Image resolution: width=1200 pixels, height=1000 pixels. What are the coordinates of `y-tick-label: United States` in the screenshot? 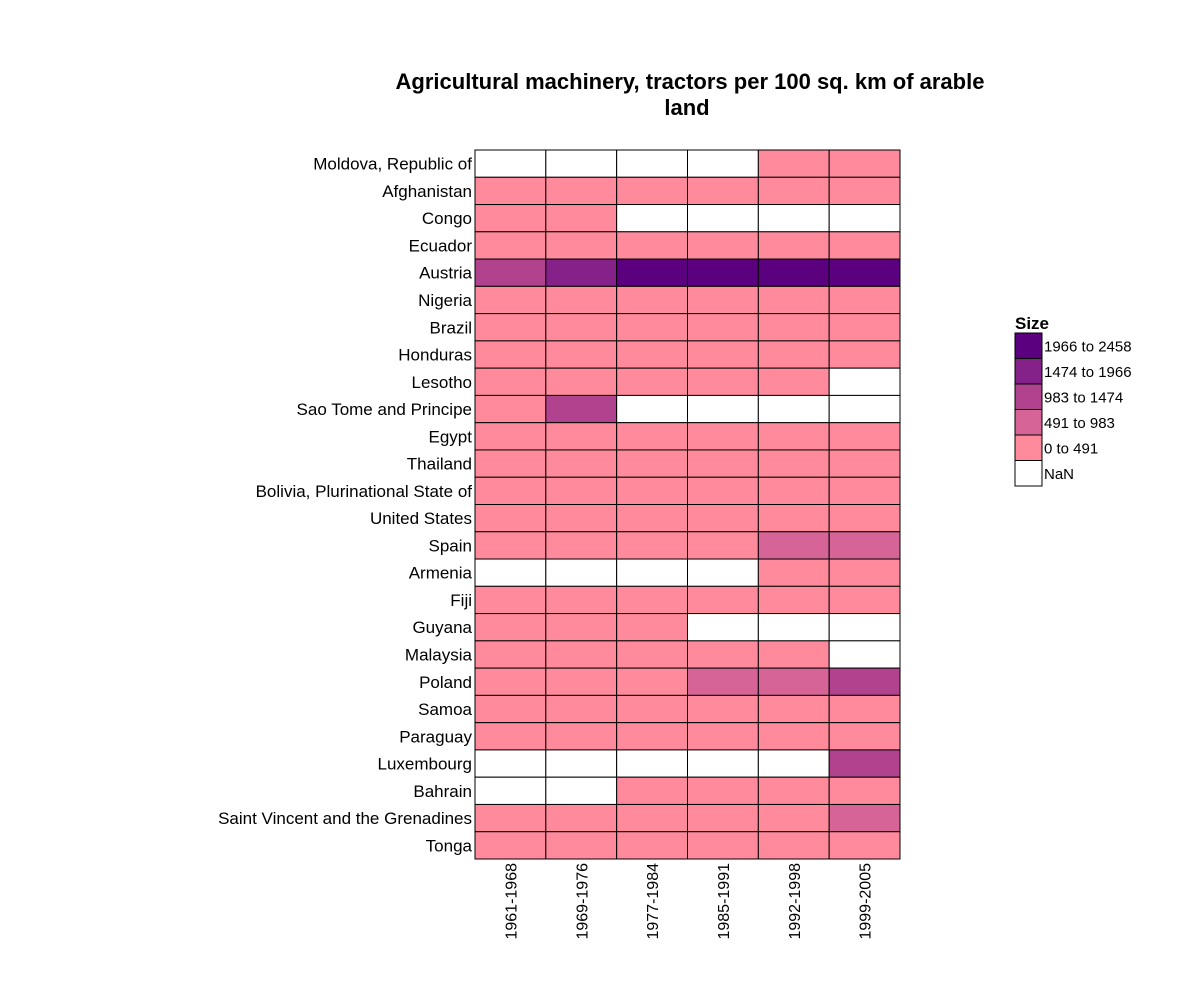 It's located at (421, 518).